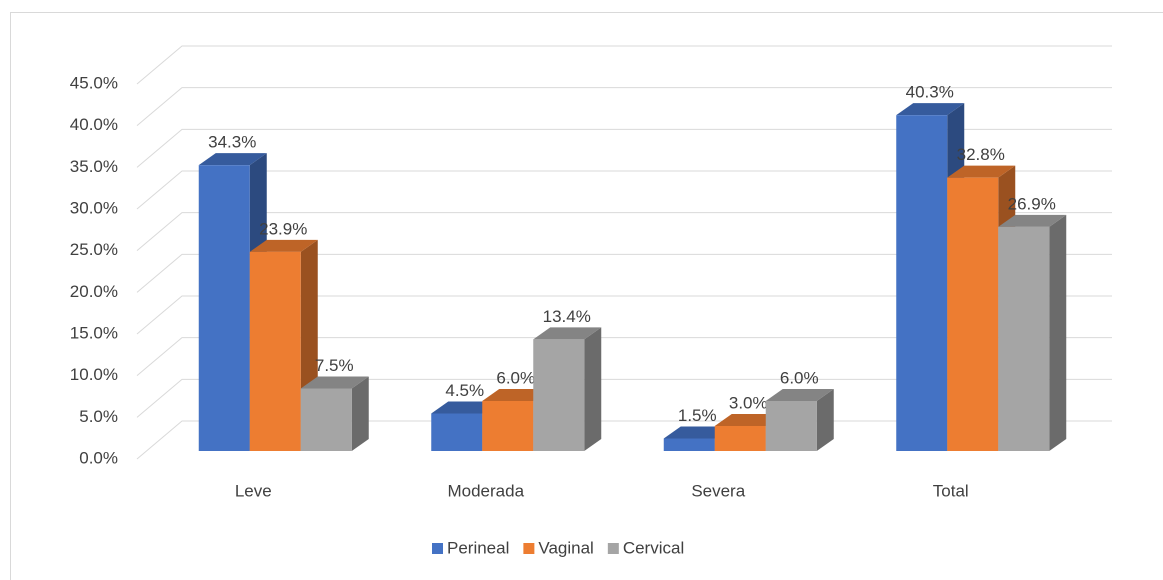 The width and height of the screenshot is (1163, 580). Describe the element at coordinates (653, 547) in the screenshot. I see `legend-label: Cervical` at that location.